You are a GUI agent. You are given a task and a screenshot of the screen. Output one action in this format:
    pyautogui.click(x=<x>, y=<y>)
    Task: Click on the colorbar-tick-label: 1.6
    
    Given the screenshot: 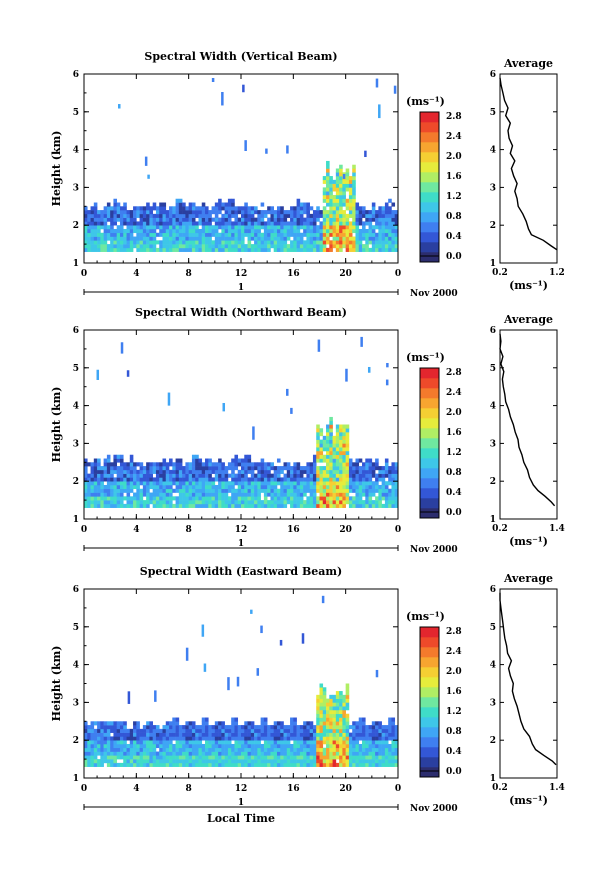 What is the action you would take?
    pyautogui.click(x=454, y=433)
    